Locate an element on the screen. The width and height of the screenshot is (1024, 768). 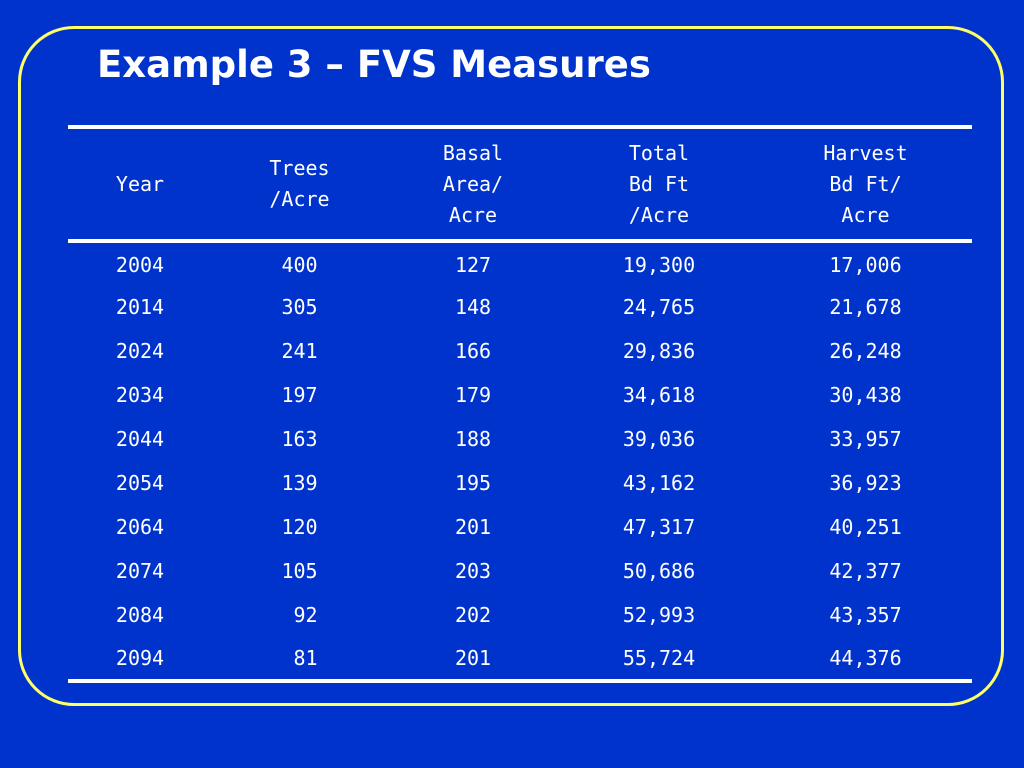
cell-total-bd-ft: 29,836 is located at coordinates (659, 351).